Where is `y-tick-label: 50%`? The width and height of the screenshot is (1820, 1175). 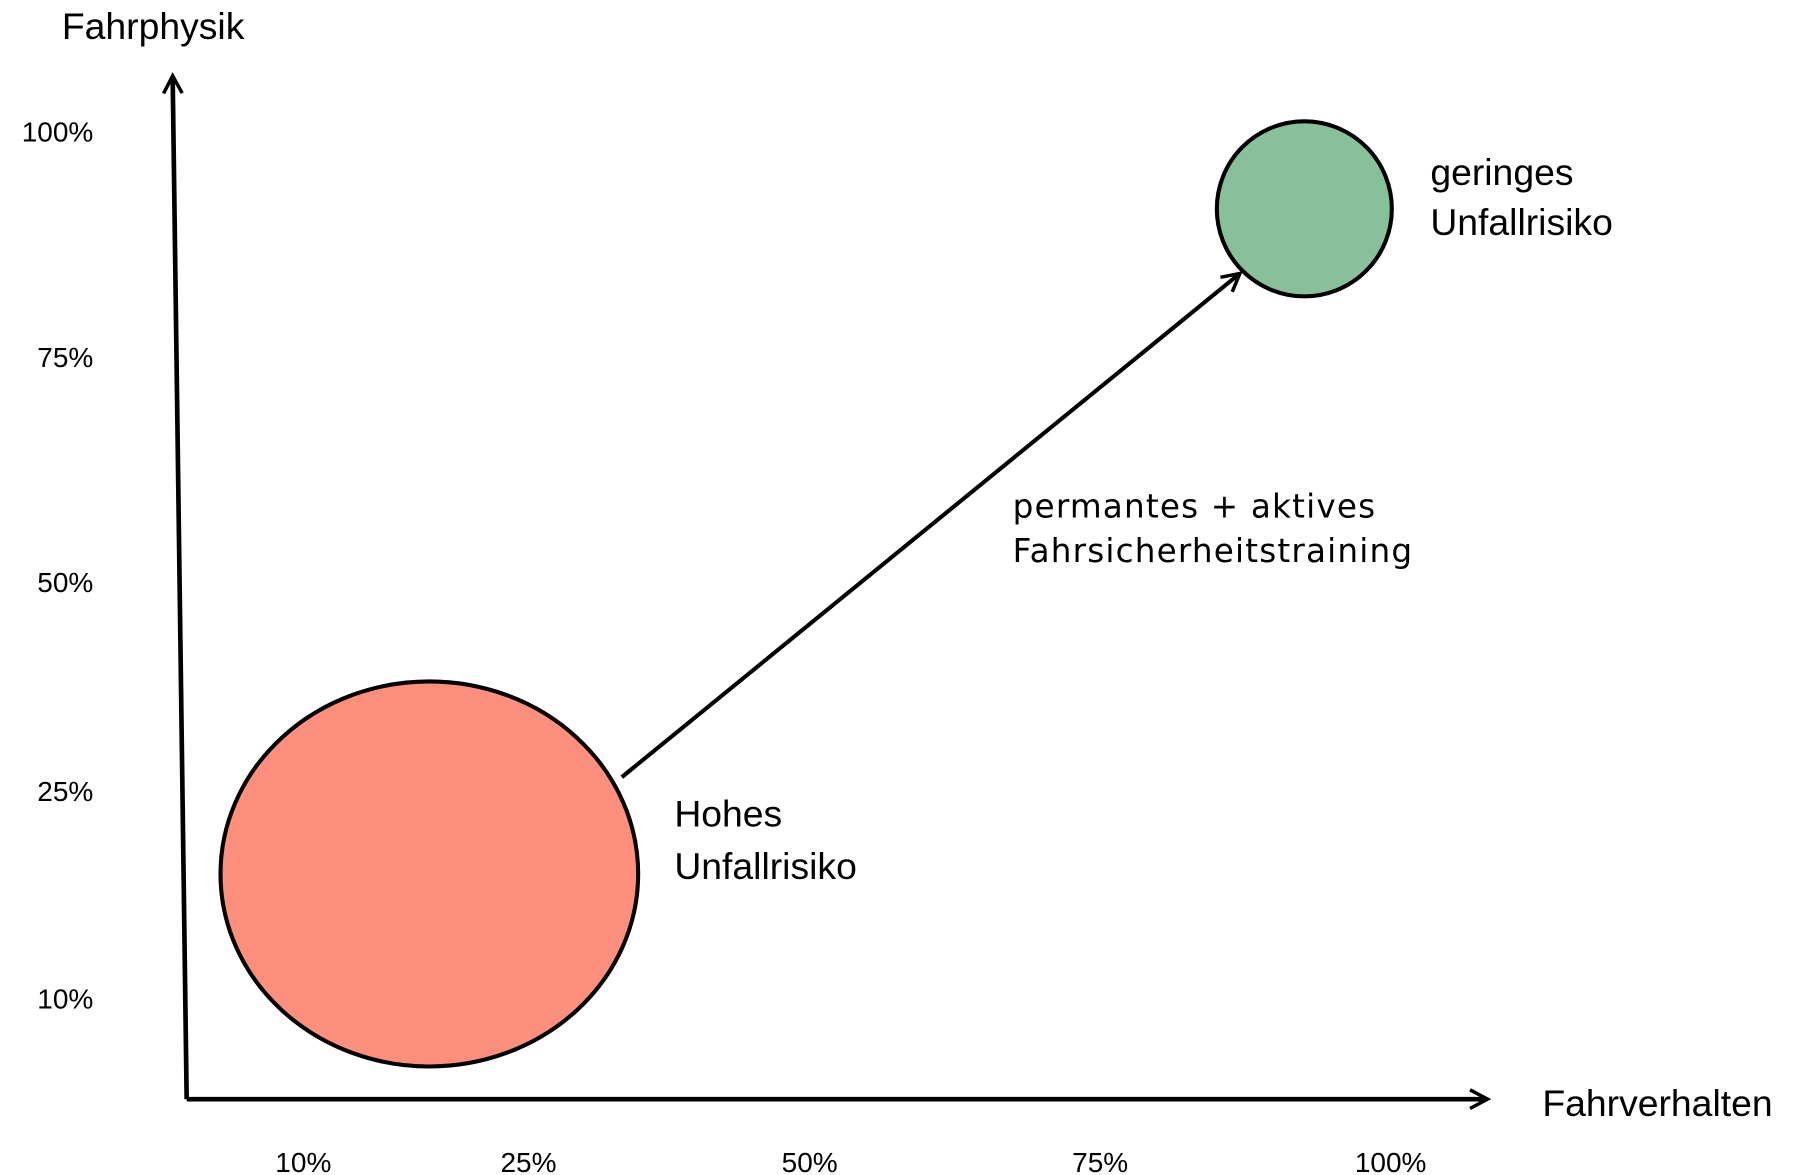
y-tick-label: 50% is located at coordinates (65, 582).